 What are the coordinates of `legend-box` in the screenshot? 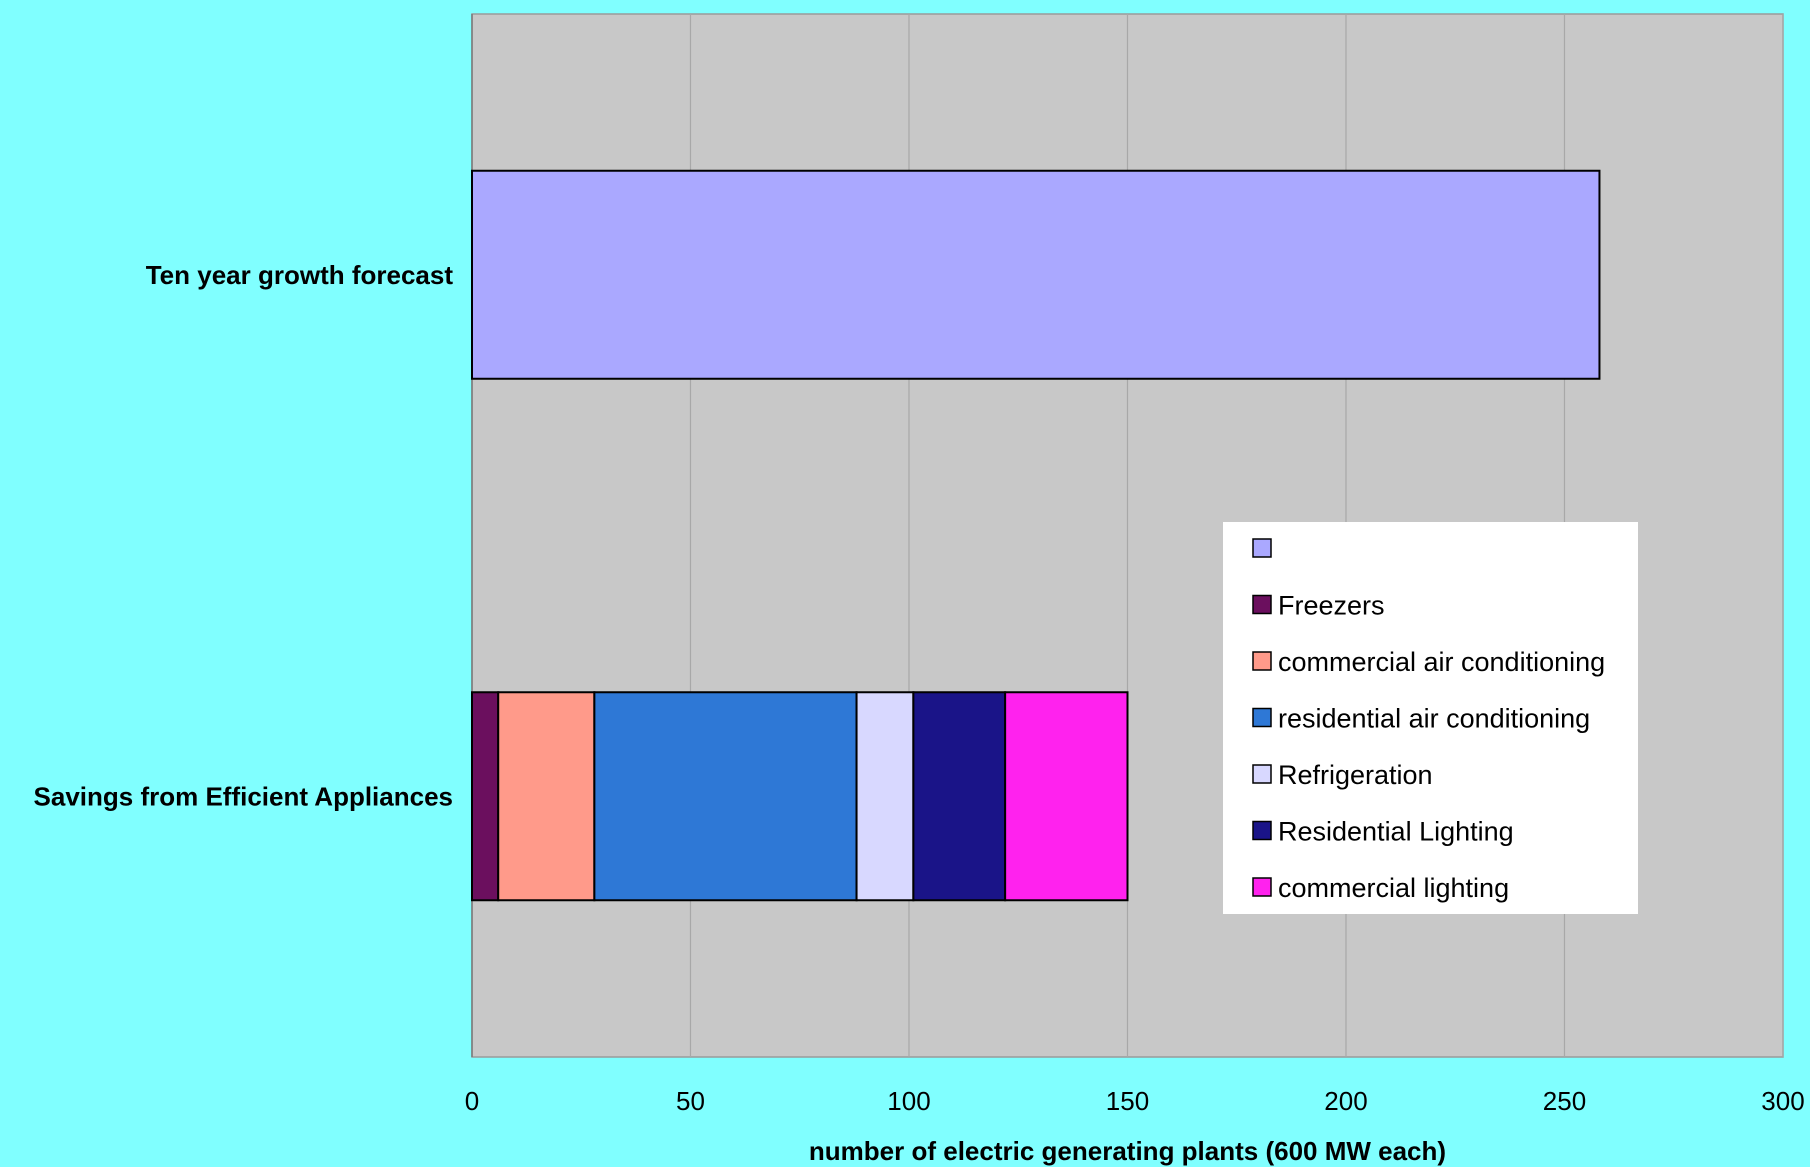 It's located at (1430, 718).